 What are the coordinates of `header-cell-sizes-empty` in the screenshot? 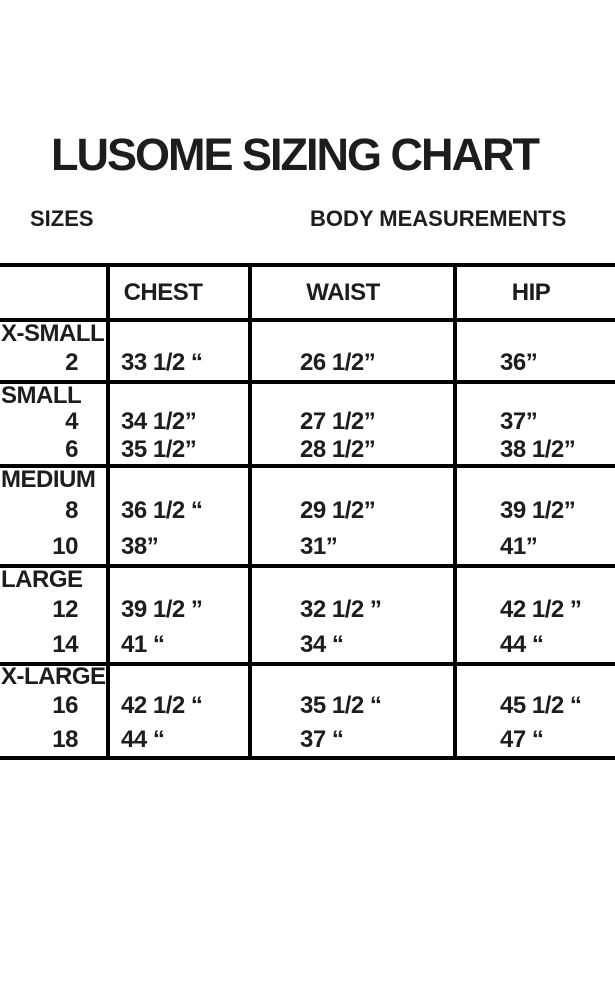 It's located at (54, 292).